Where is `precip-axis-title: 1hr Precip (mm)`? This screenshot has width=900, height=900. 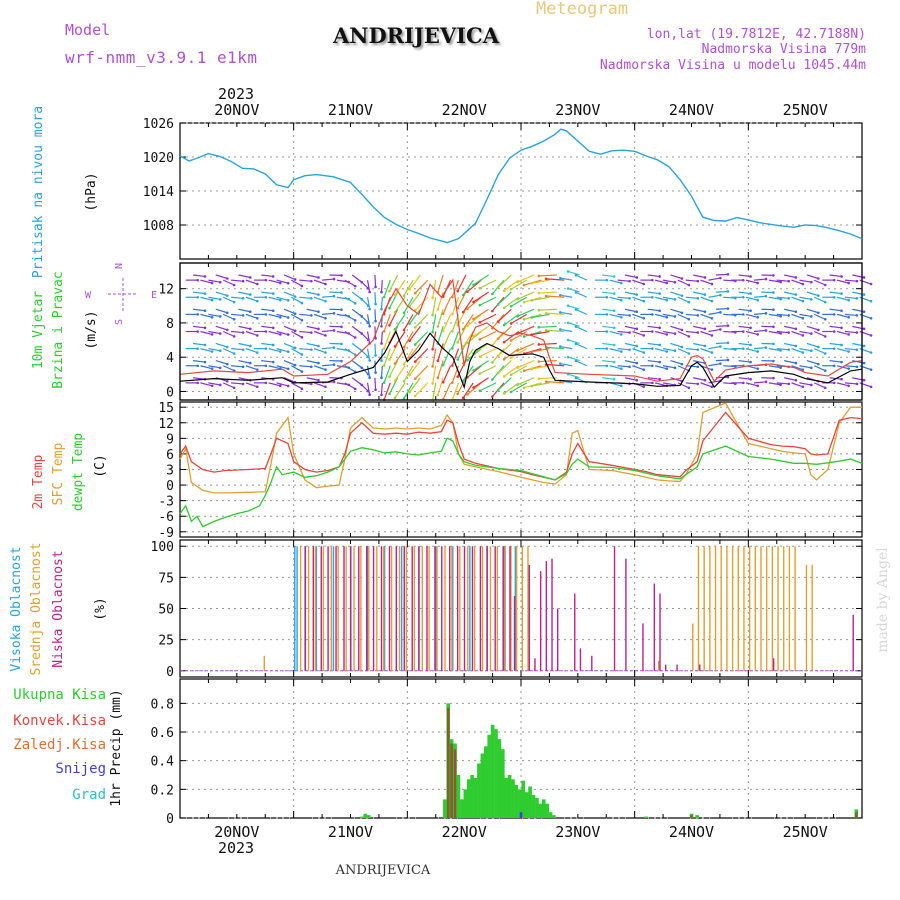
precip-axis-title: 1hr Precip (mm) is located at coordinates (116, 747).